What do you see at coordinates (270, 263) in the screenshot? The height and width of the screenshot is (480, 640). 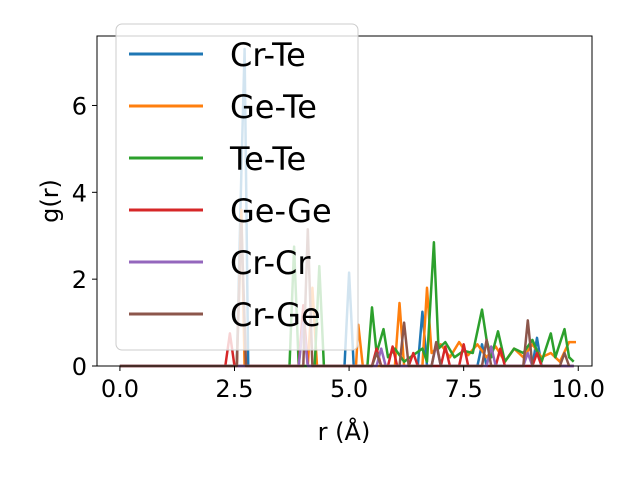 I see `legend-label-cr-cr: Cr-Cr` at bounding box center [270, 263].